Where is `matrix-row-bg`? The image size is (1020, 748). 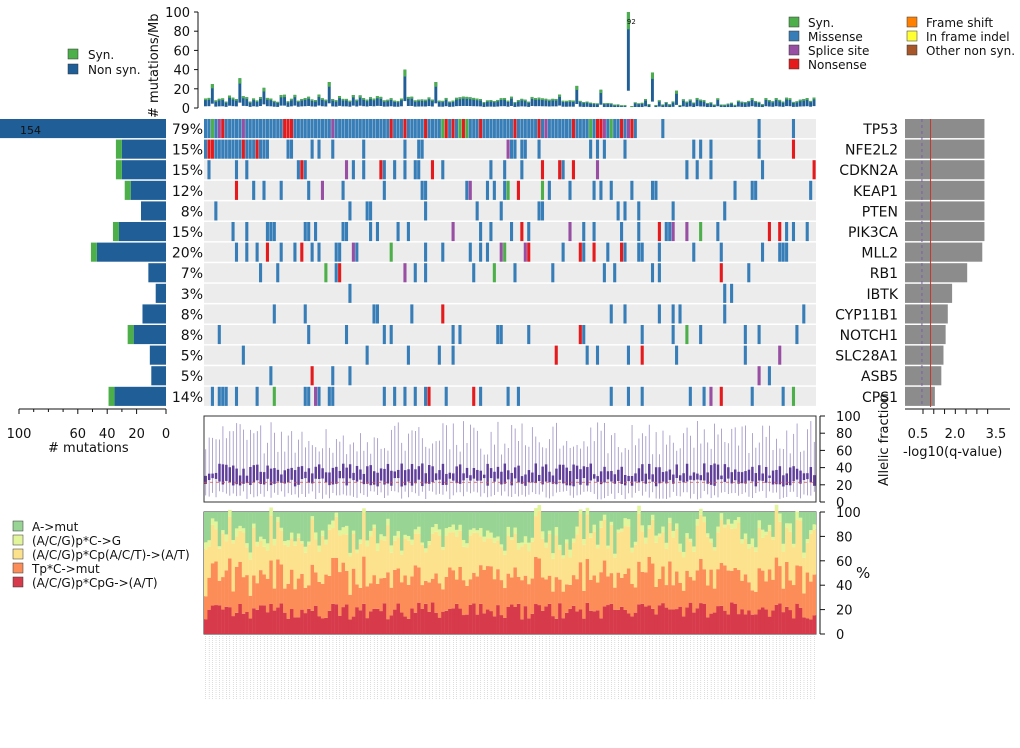
matrix-row-bg is located at coordinates (510, 335).